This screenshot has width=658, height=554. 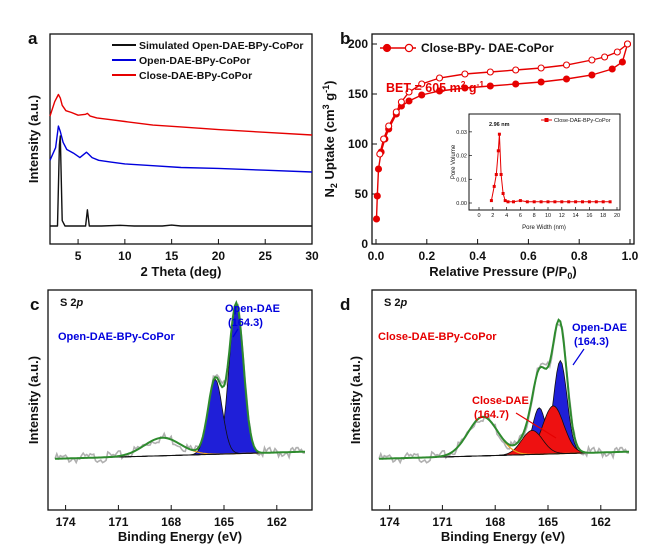 What do you see at coordinates (358, 44) in the screenshot?
I see `y-tick-label-b: 200` at bounding box center [358, 44].